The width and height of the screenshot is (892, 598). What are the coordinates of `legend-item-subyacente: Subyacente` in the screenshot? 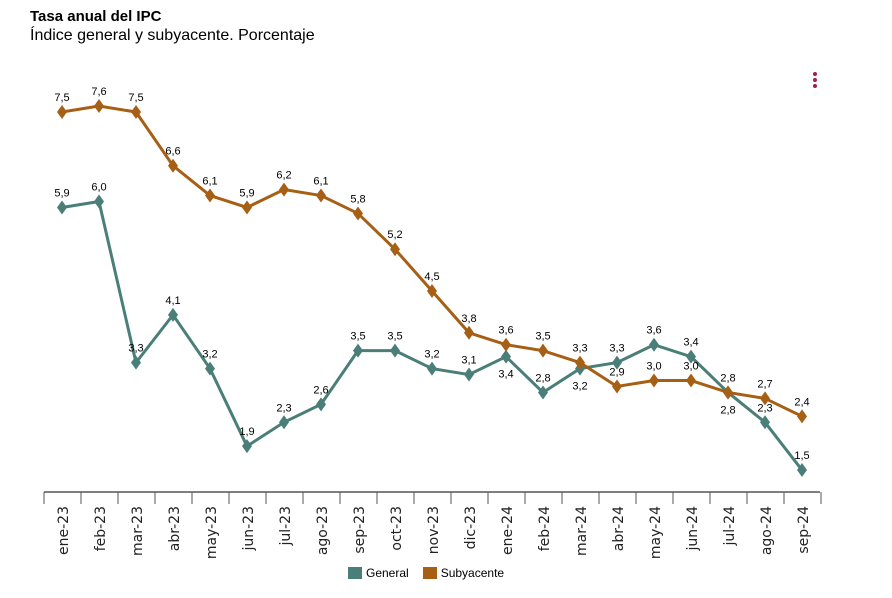 It's located at (463, 573).